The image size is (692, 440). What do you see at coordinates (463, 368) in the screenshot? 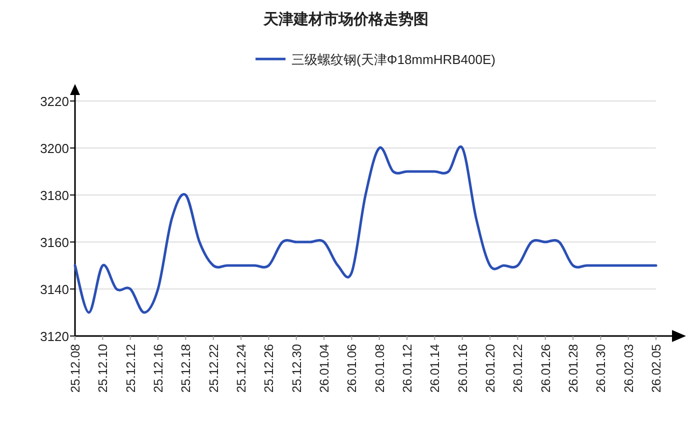
I see `x-tick-label: 26.01.16` at bounding box center [463, 368].